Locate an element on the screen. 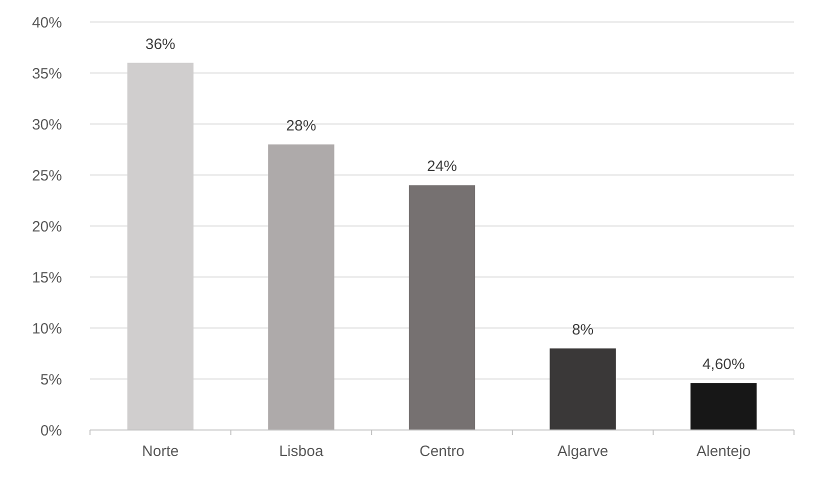 The image size is (816, 480). y-tick-label: 35% is located at coordinates (47, 73).